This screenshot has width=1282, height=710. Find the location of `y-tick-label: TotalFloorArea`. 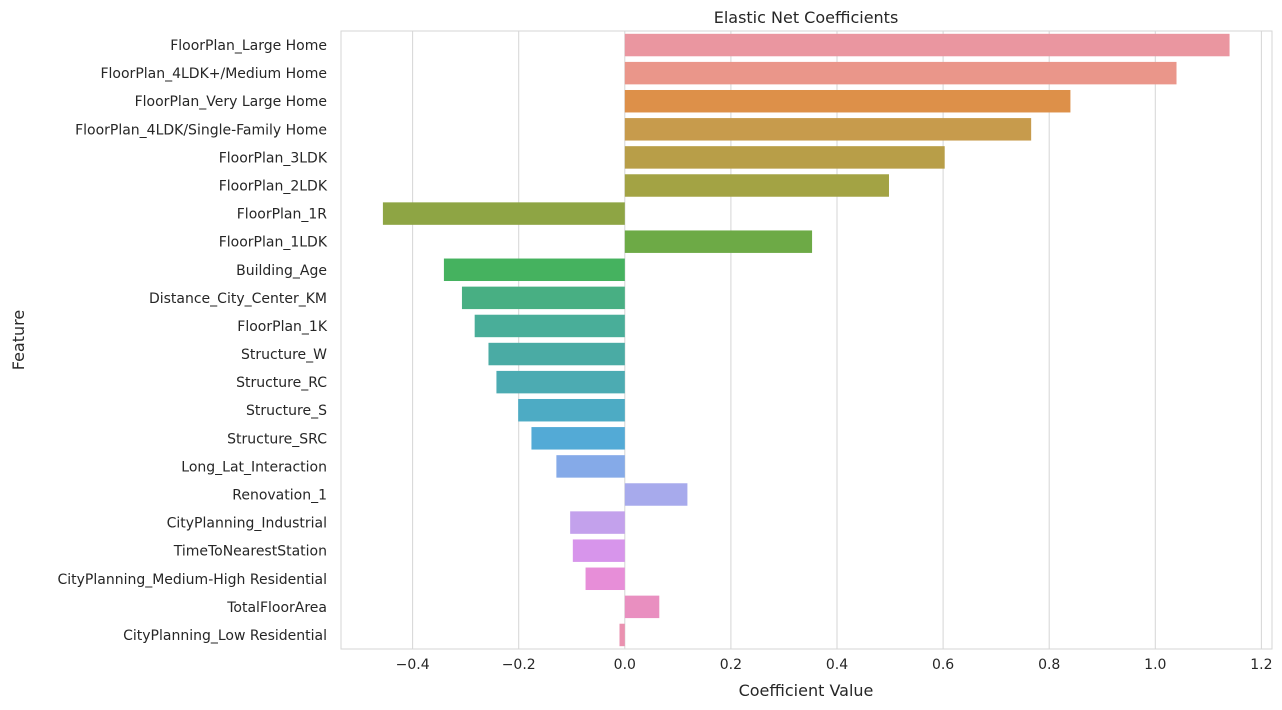

y-tick-label: TotalFloorArea is located at coordinates (276, 608).